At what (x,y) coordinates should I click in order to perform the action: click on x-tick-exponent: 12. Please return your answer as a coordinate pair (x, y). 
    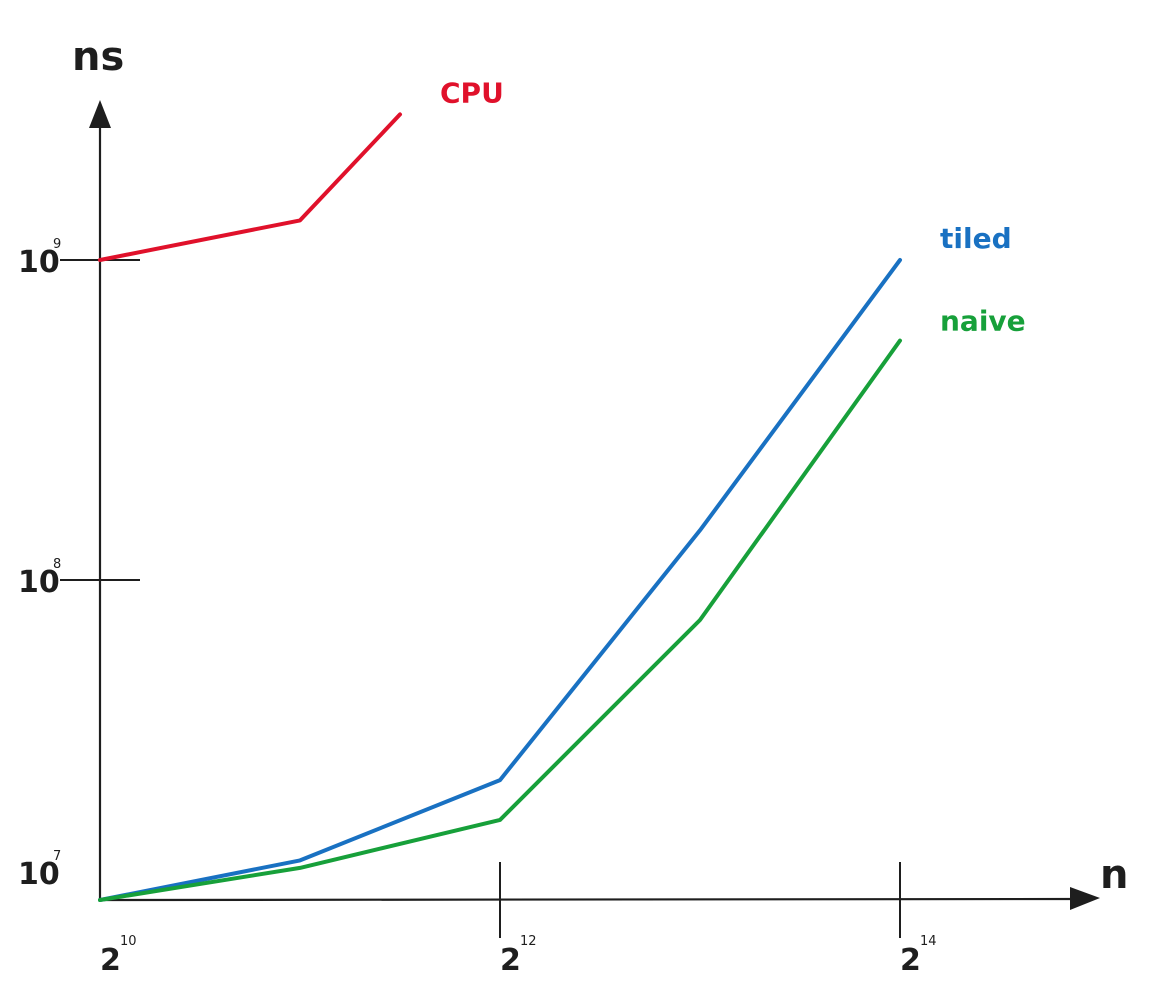
    Looking at the image, I should click on (528, 941).